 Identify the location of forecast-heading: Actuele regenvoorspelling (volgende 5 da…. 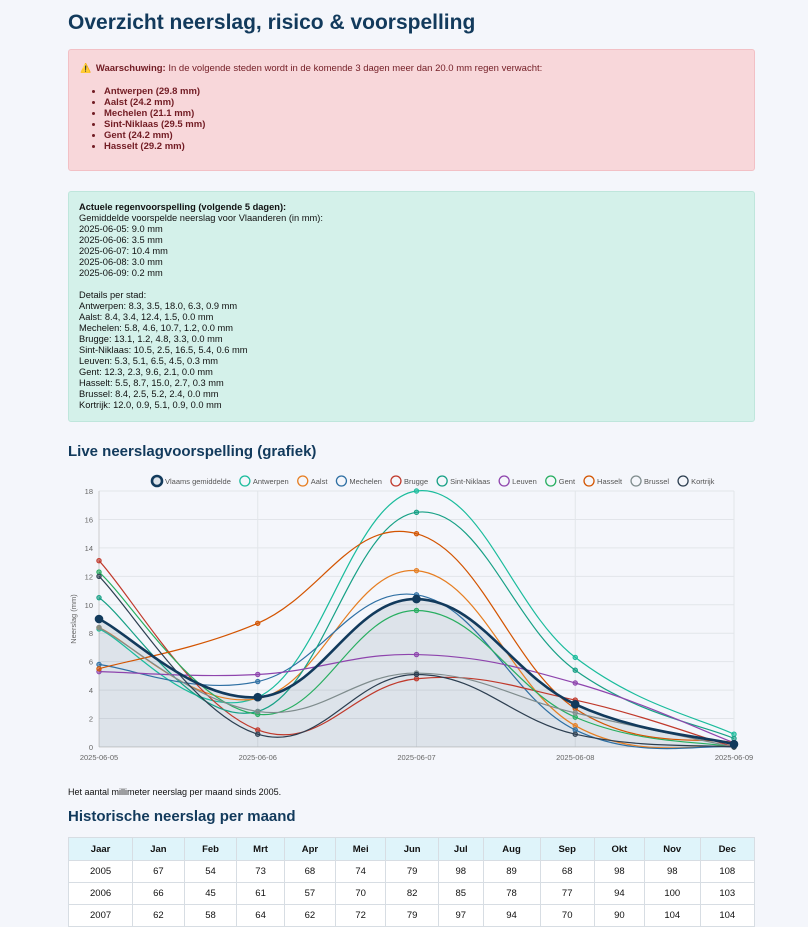
(183, 207).